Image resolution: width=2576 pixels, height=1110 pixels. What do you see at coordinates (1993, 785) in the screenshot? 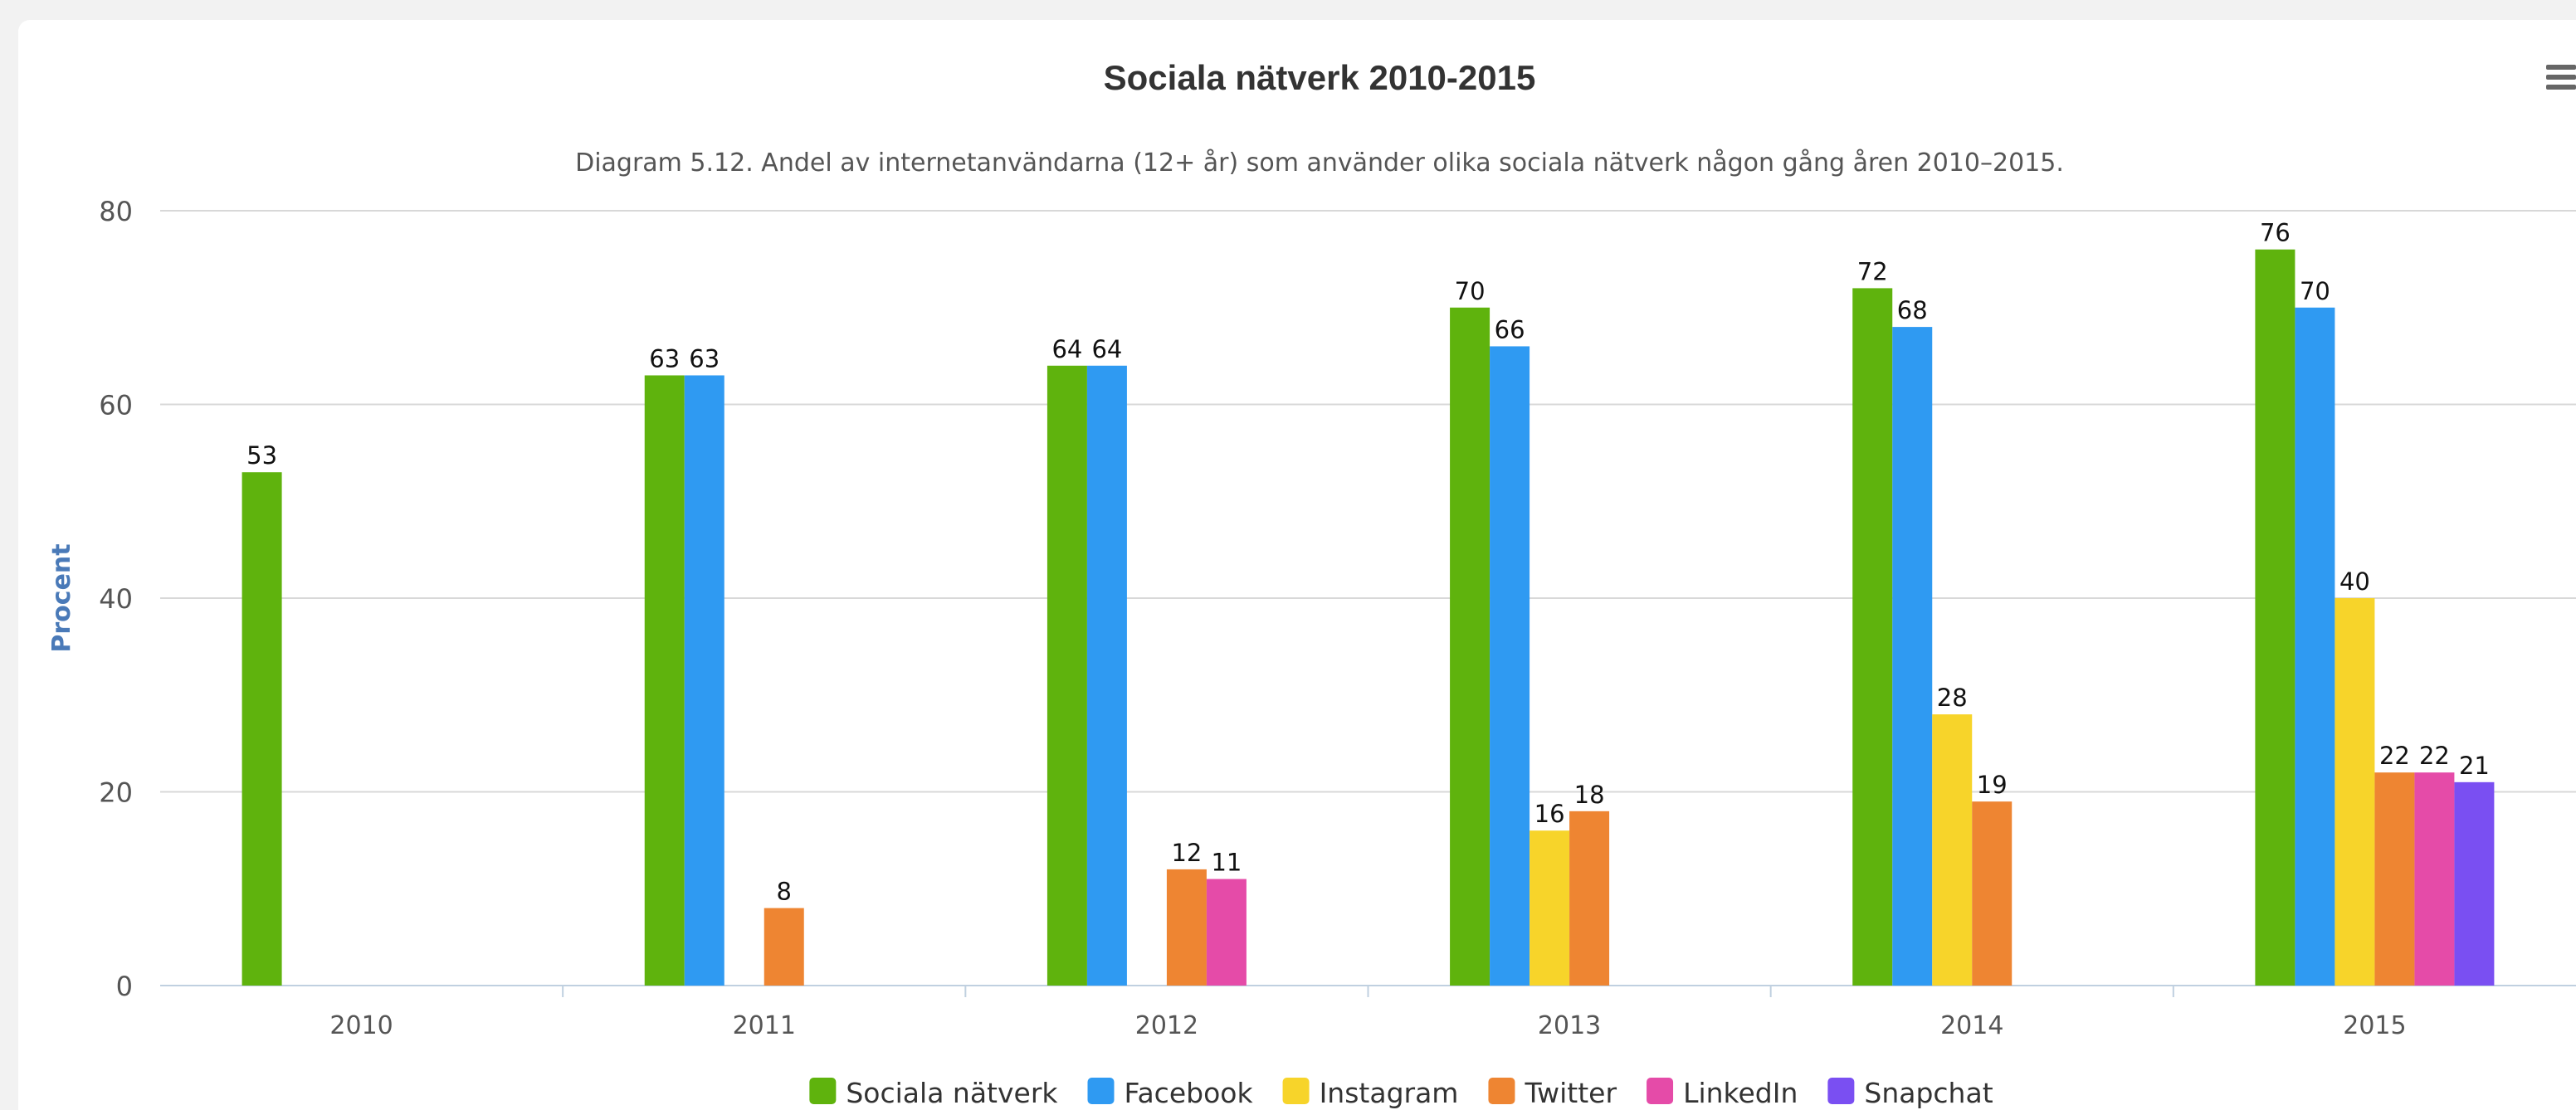
I see `data-label: 19` at bounding box center [1993, 785].